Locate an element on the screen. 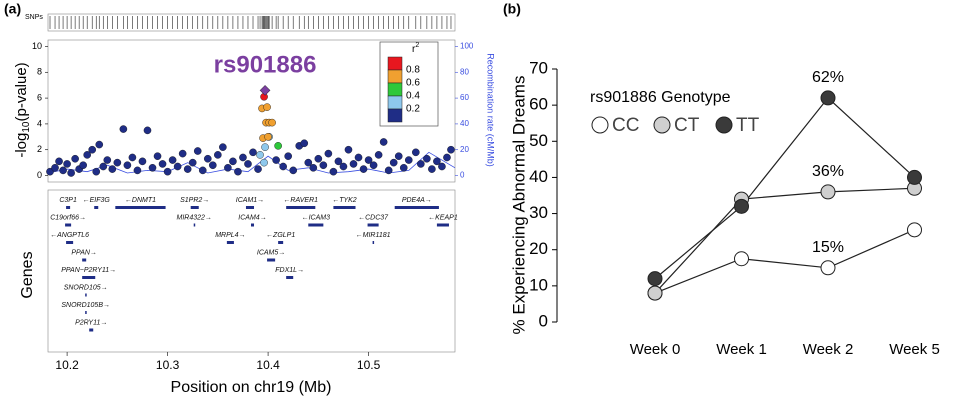  panel-label: (a) is located at coordinates (12, 9).